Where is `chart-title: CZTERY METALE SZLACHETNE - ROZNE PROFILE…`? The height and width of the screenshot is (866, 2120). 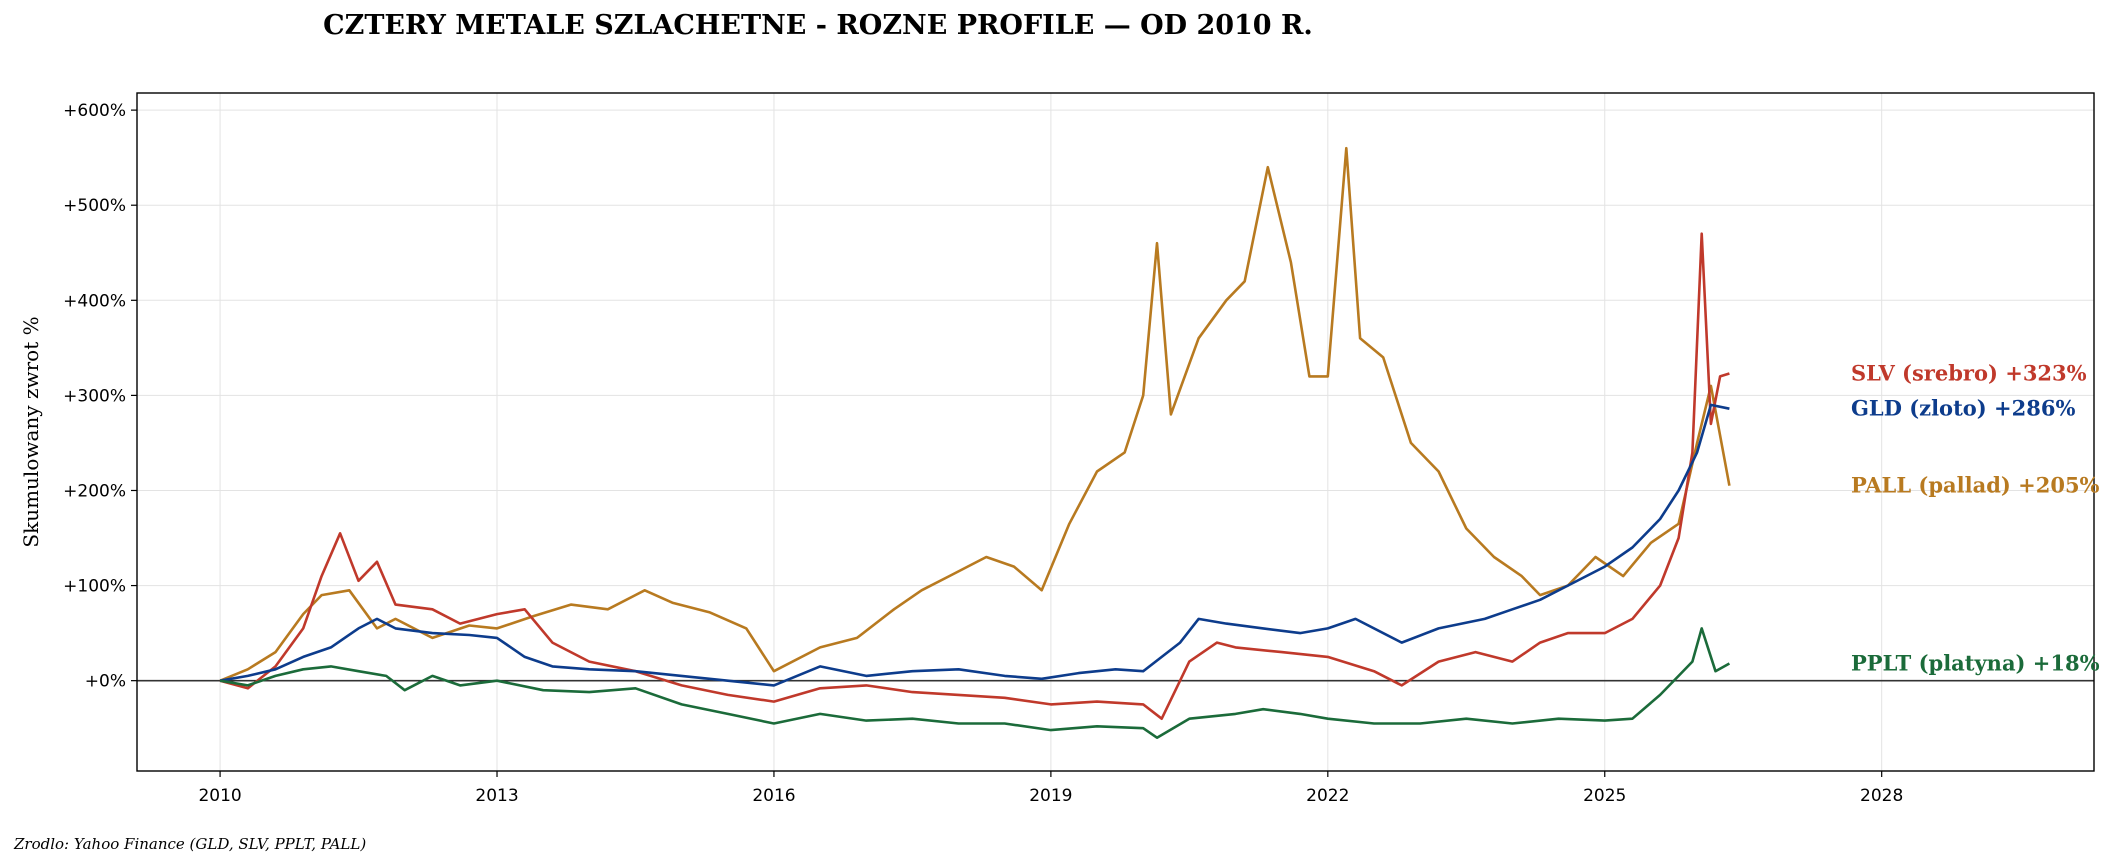 chart-title: CZTERY METALE SZLACHETNE - ROZNE PROFILE… is located at coordinates (818, 25).